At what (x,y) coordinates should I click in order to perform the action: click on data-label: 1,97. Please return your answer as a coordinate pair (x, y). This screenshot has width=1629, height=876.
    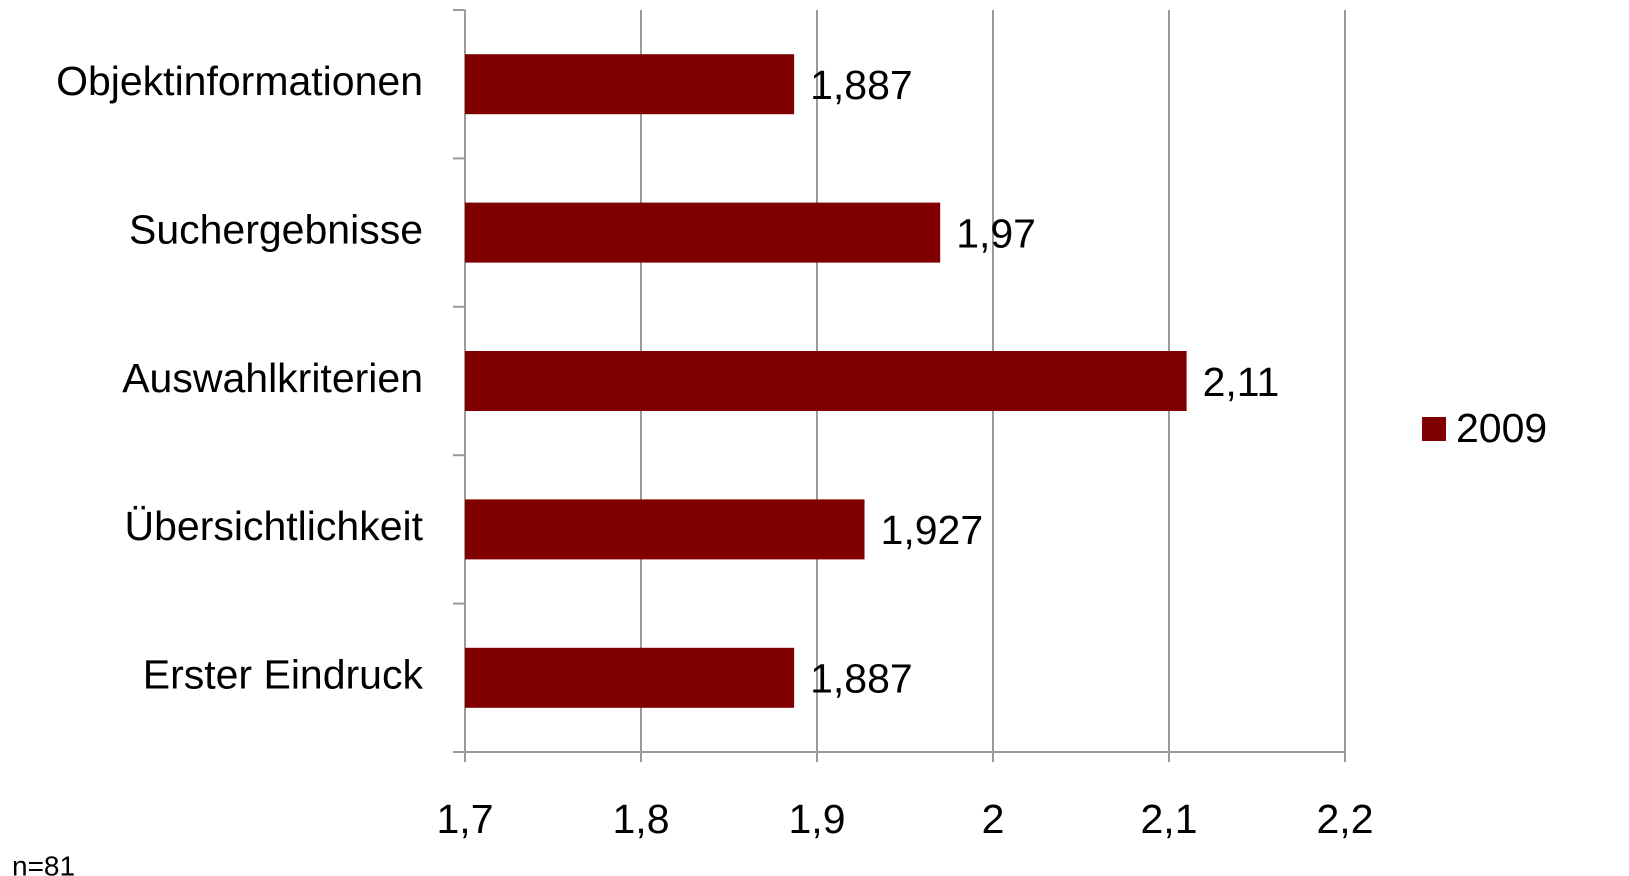
    Looking at the image, I should click on (996, 233).